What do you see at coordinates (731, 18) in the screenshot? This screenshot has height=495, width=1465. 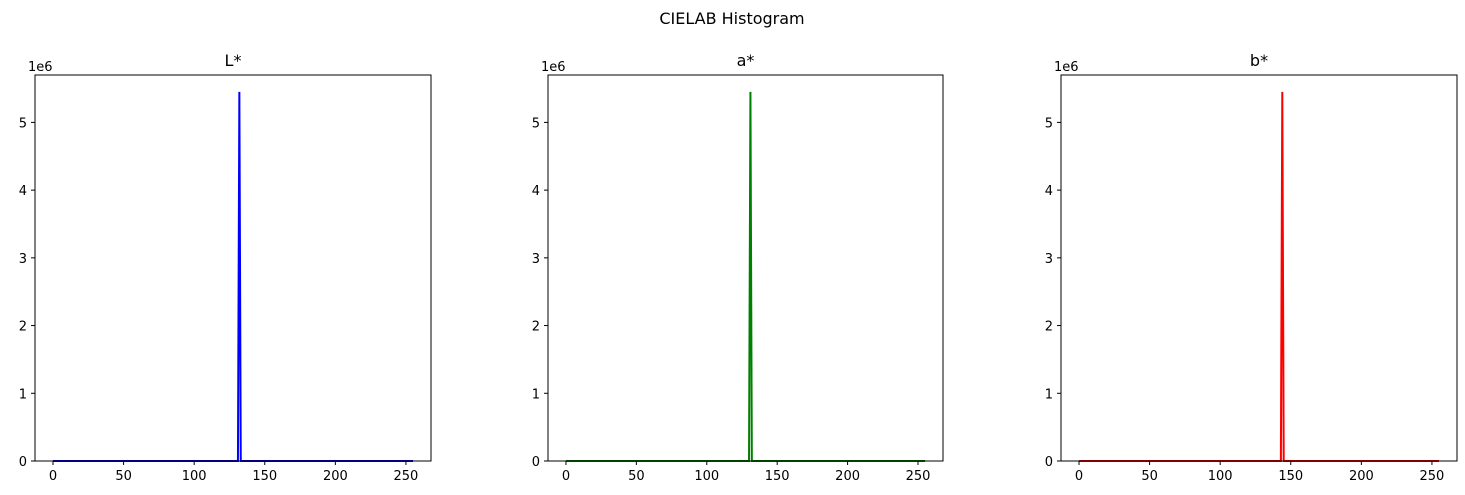 I see `figure-suptitle: CIELAB Histogram` at bounding box center [731, 18].